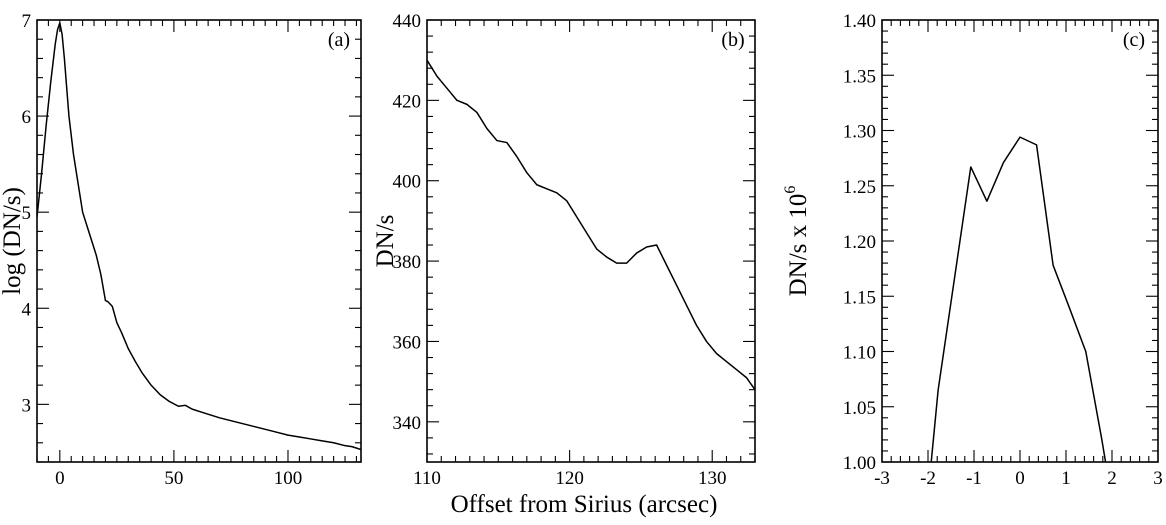 The width and height of the screenshot is (1166, 525). What do you see at coordinates (173, 478) in the screenshot?
I see `x-tick-label: 50` at bounding box center [173, 478].